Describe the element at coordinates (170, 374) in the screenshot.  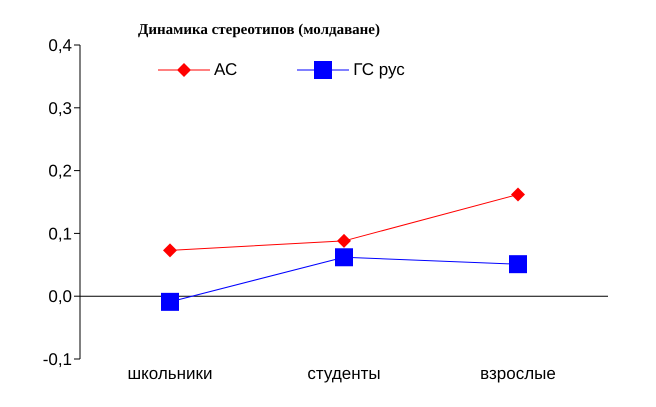
I see `x-tick-label: школьники` at that location.